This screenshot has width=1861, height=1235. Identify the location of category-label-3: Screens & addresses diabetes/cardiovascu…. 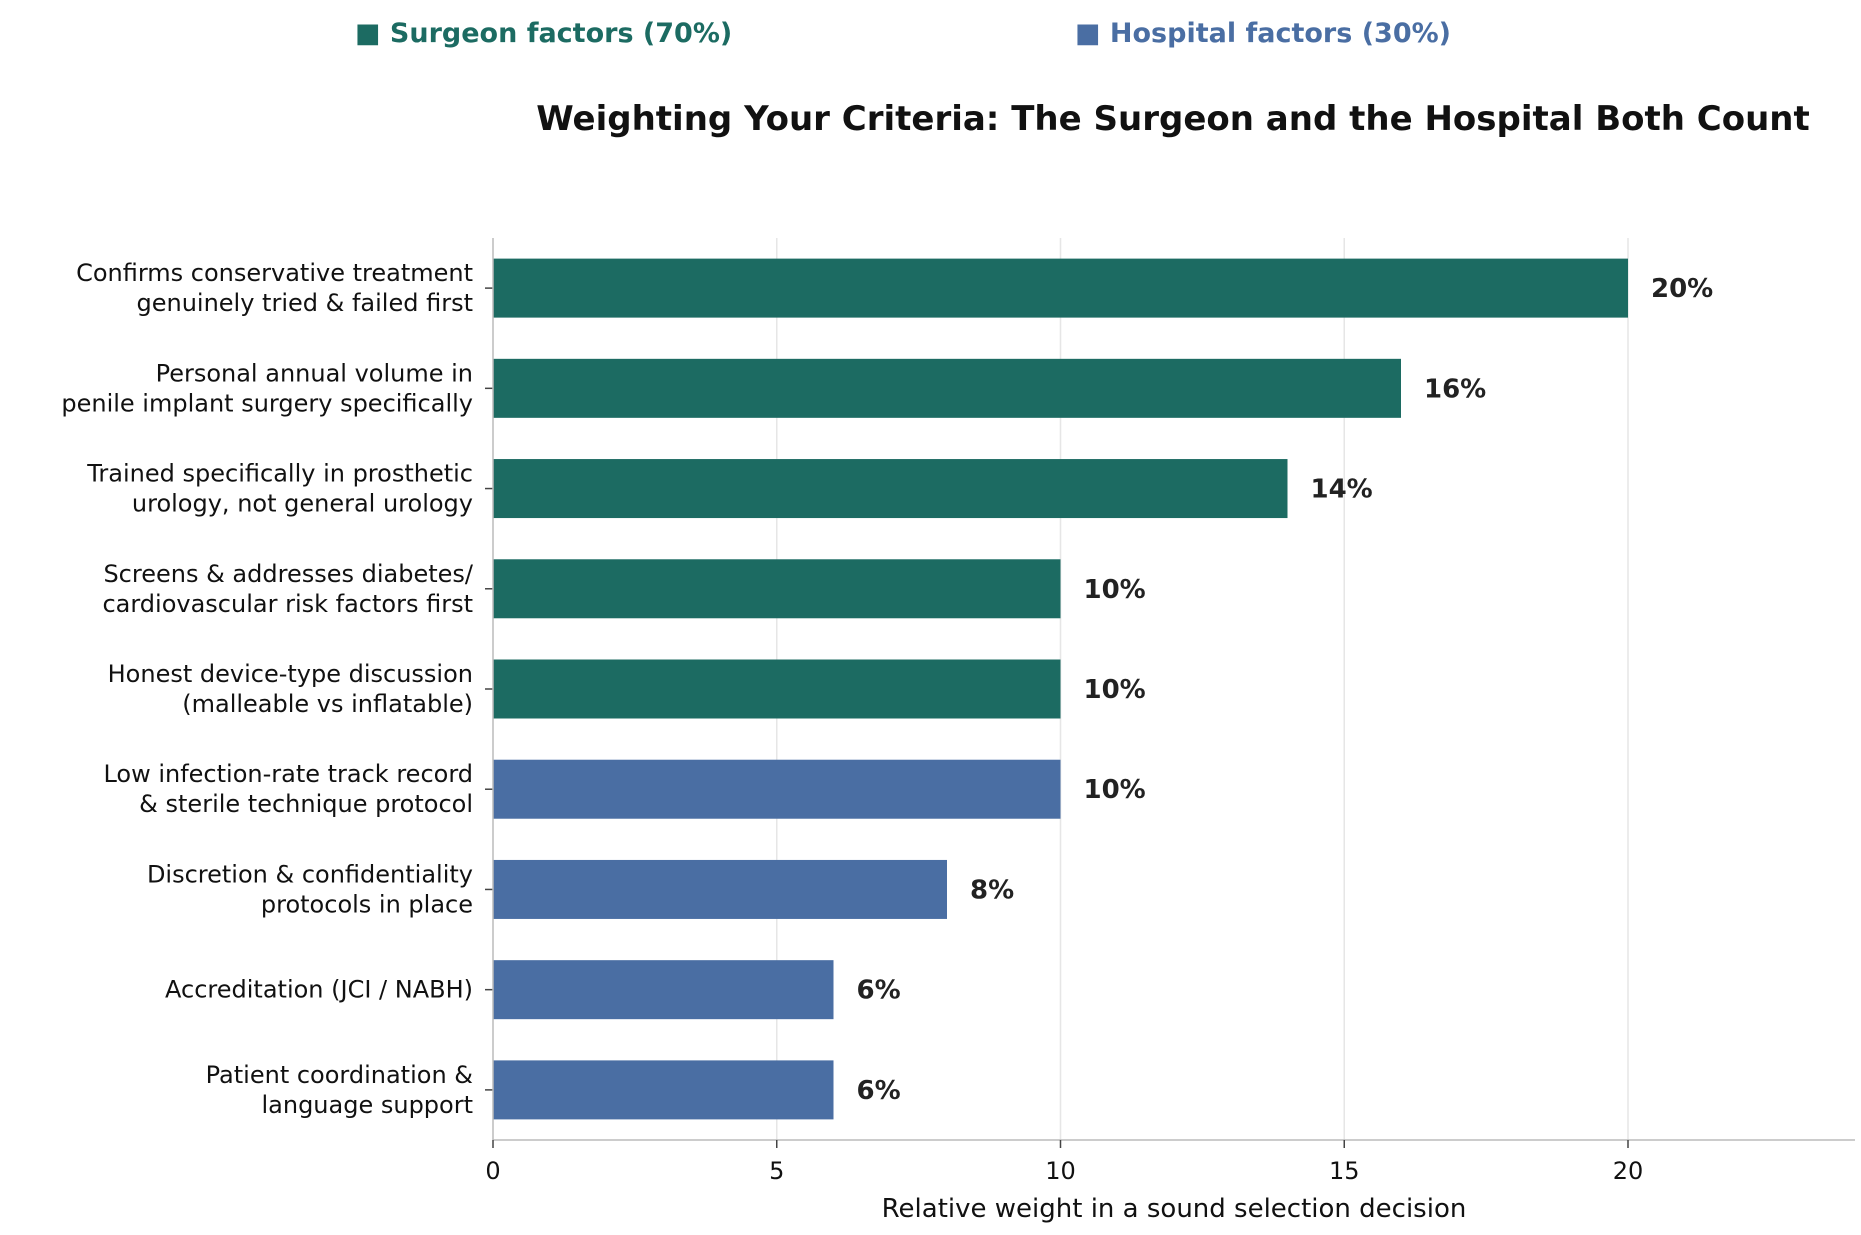
(287, 589).